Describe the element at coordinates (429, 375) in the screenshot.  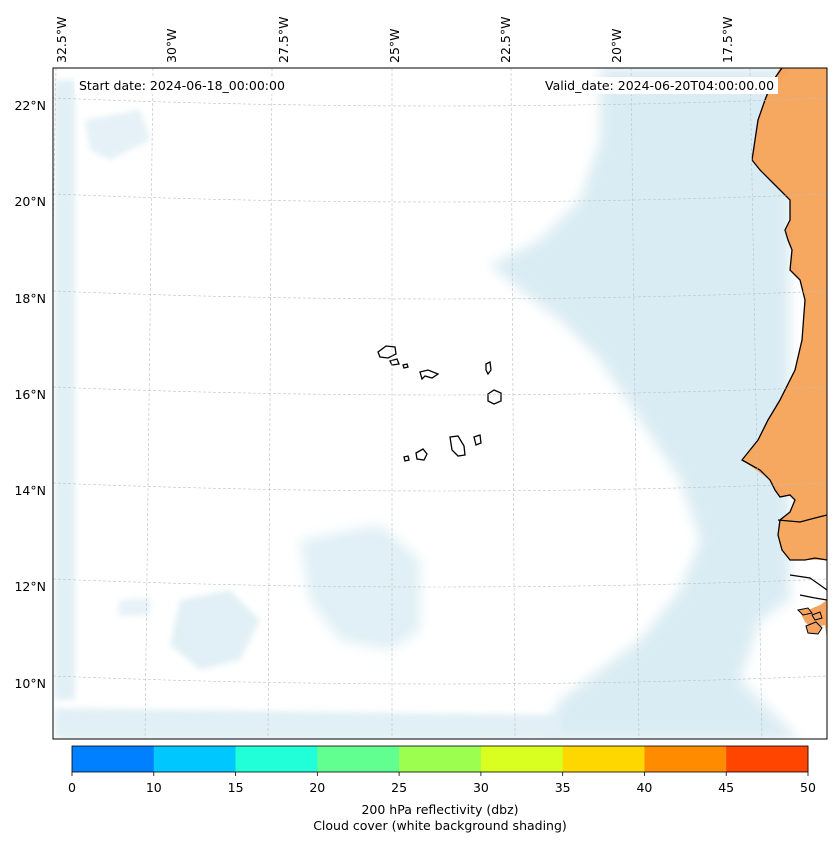
I see `island-sao-nicolau` at that location.